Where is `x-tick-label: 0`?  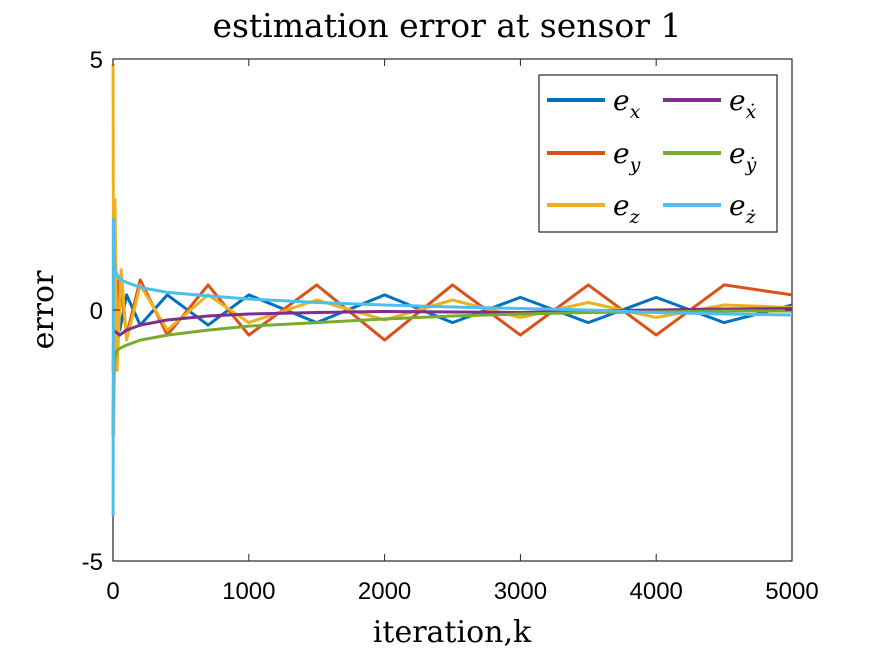 x-tick-label: 0 is located at coordinates (112, 591).